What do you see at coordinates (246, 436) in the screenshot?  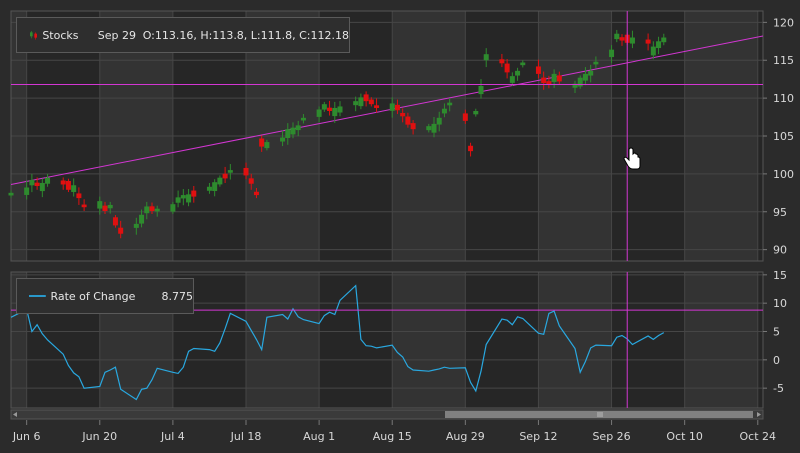 I see `date-tick-label: Jul 18` at bounding box center [246, 436].